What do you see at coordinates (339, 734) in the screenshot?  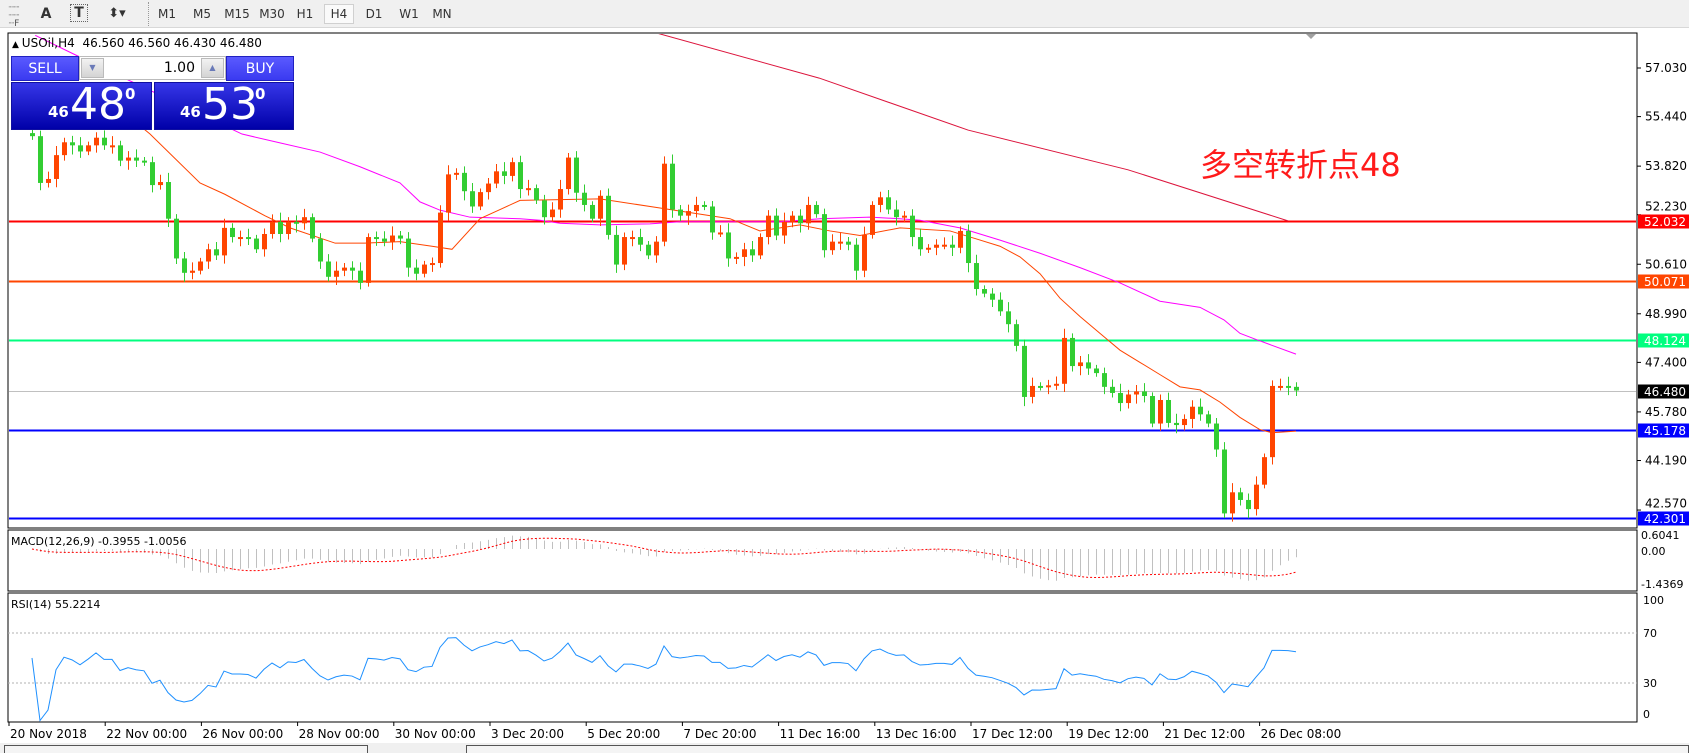 I see `time-axis-label: 28 Nov 00:00` at bounding box center [339, 734].